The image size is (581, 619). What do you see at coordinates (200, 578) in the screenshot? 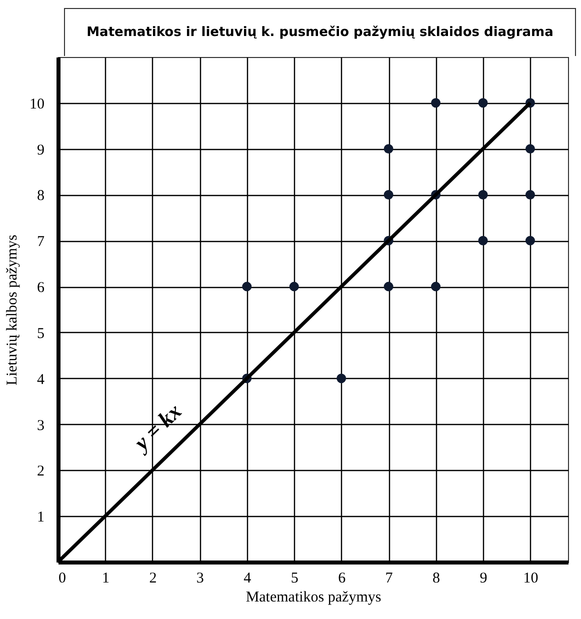
I see `x-tick-label: 3` at bounding box center [200, 578].